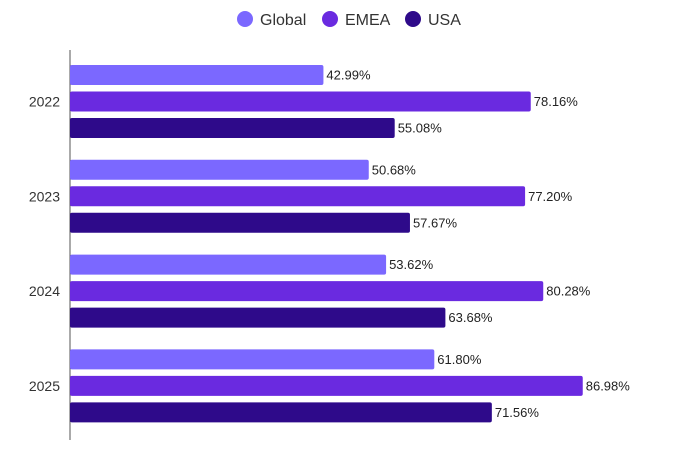 The image size is (698, 454). What do you see at coordinates (258, 317) in the screenshot?
I see `bar-usa-2024` at bounding box center [258, 317].